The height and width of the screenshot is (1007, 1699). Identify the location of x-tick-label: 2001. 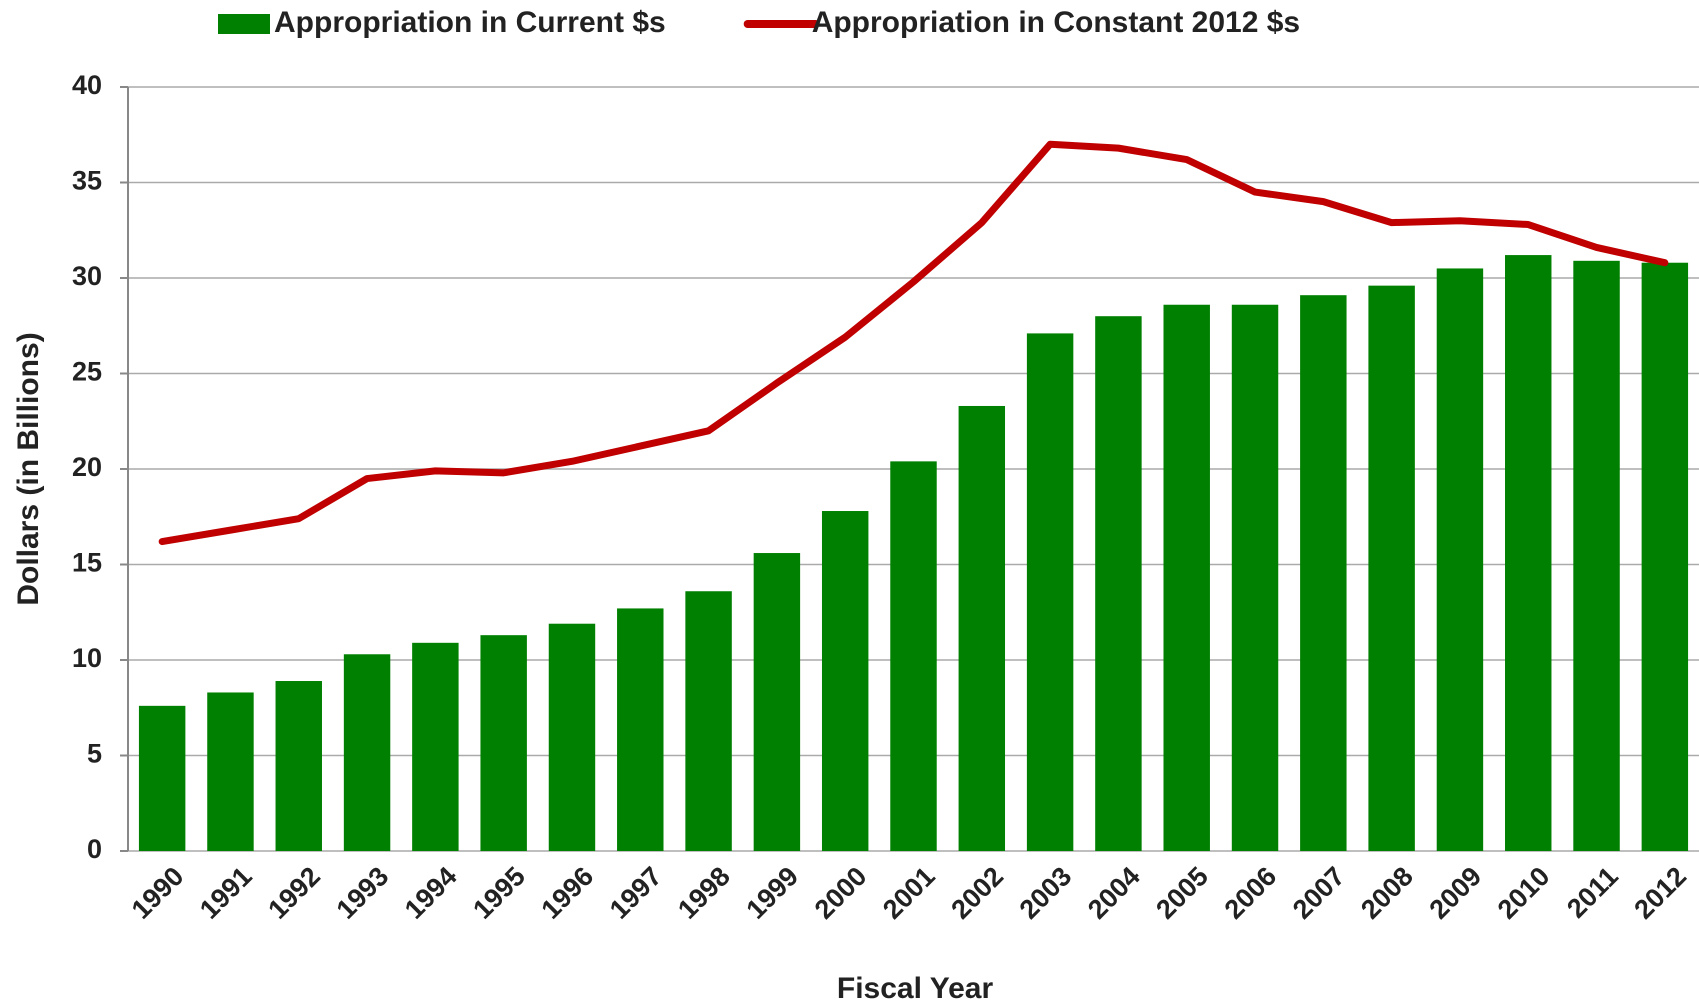
(909, 893).